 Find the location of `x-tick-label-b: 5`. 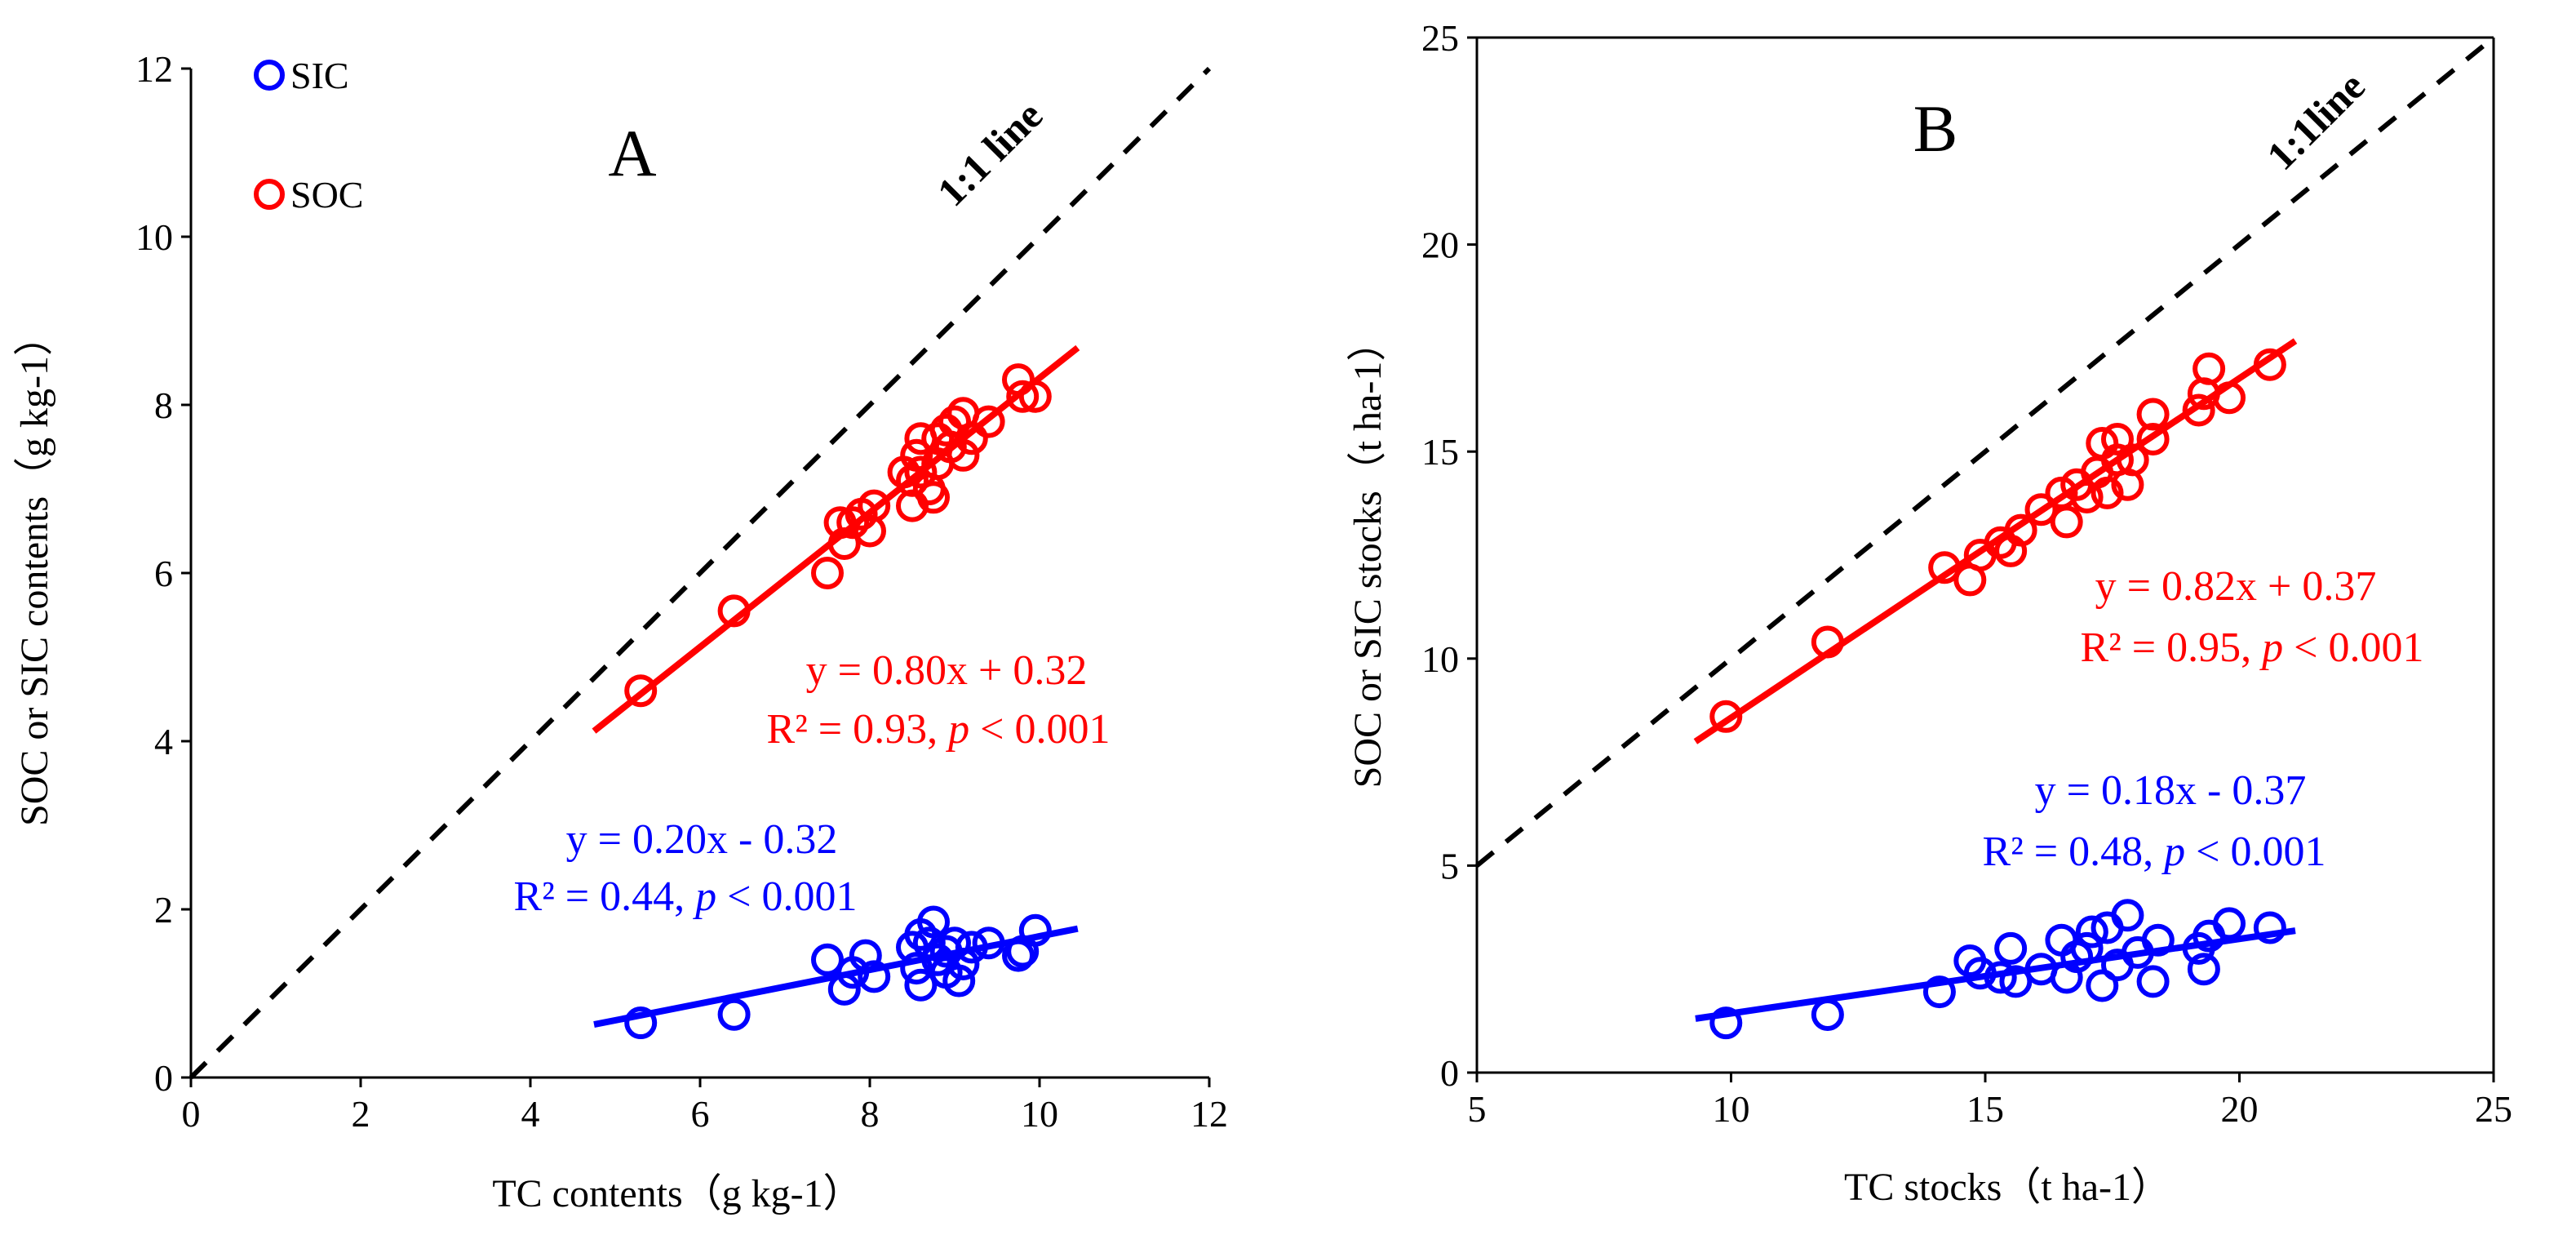

x-tick-label-b: 5 is located at coordinates (1477, 1109).